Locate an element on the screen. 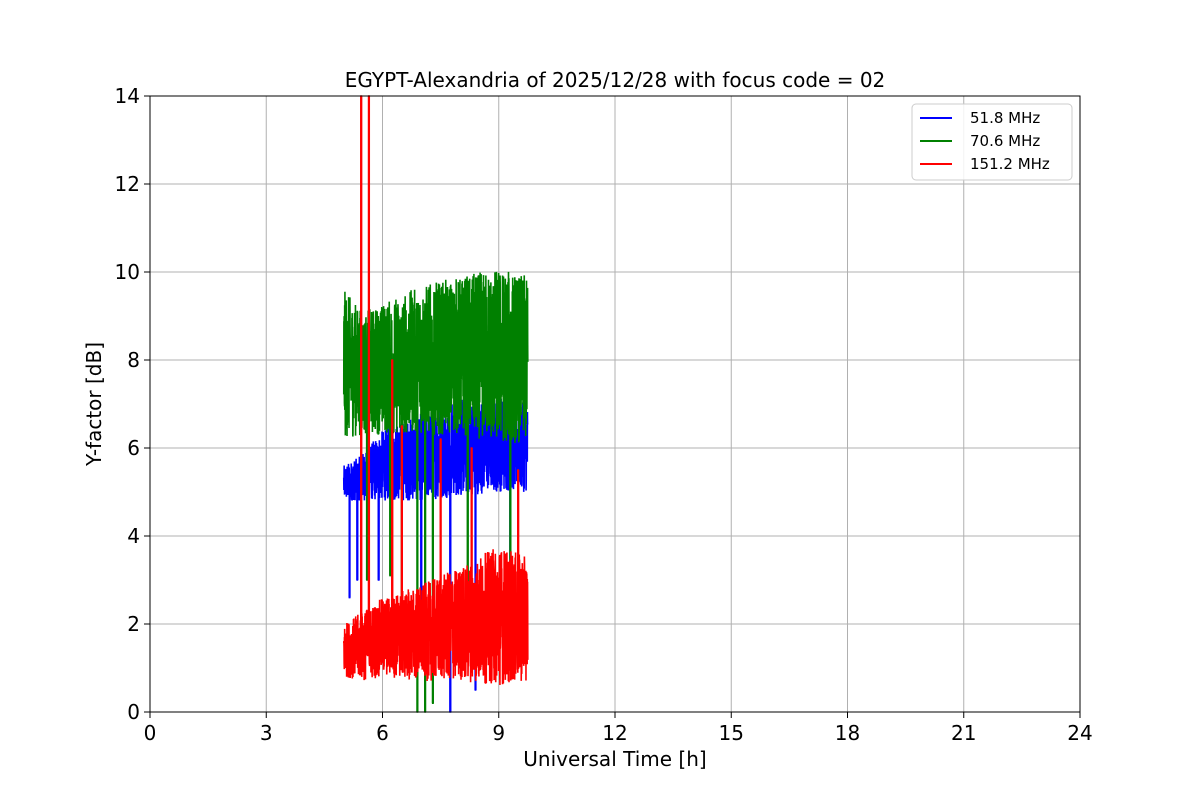 The height and width of the screenshot is (800, 1200). legend-entry-label: 51.8 MHz is located at coordinates (1005, 118).